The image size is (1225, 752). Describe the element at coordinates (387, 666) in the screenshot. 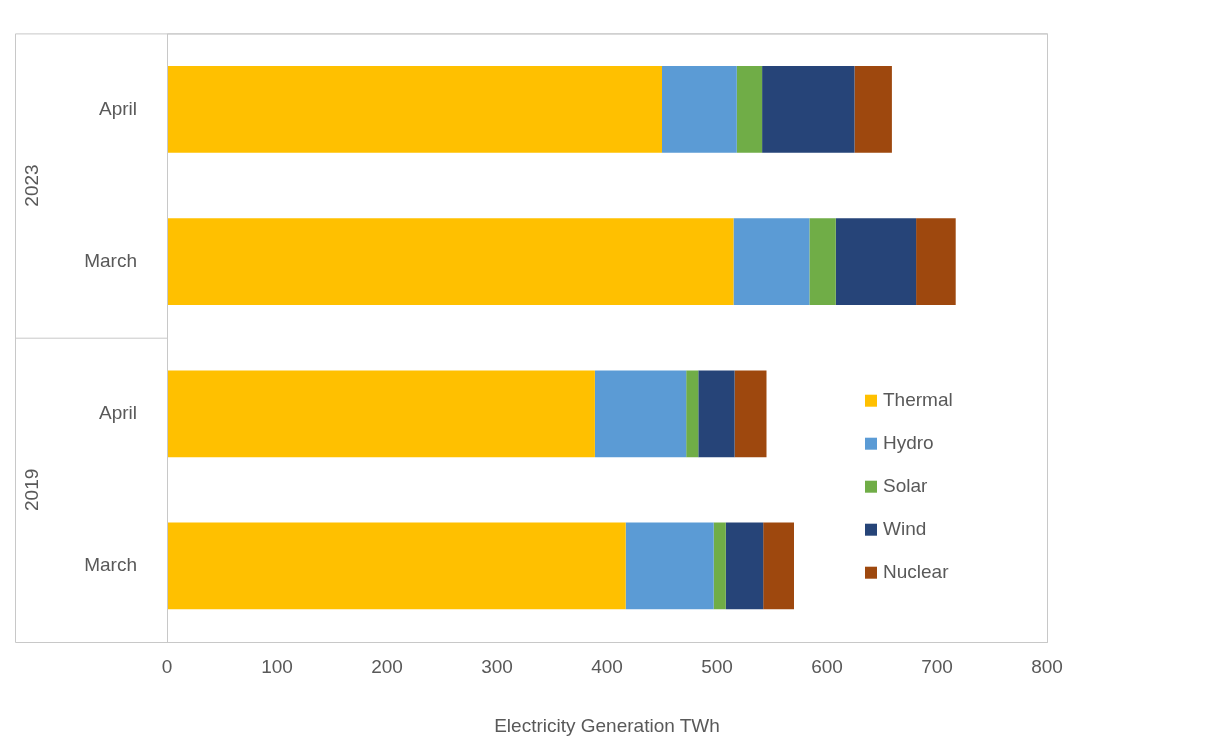

I see `x-tick-label: 200` at that location.